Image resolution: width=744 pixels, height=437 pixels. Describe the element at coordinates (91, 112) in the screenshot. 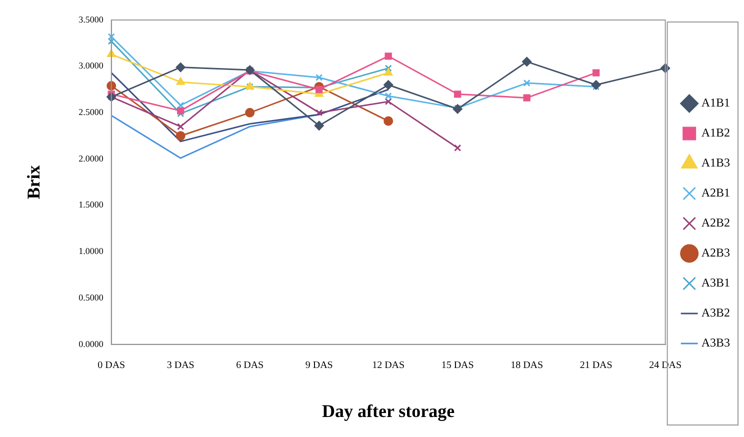

I see `y-tick-label: 2.5000` at that location.